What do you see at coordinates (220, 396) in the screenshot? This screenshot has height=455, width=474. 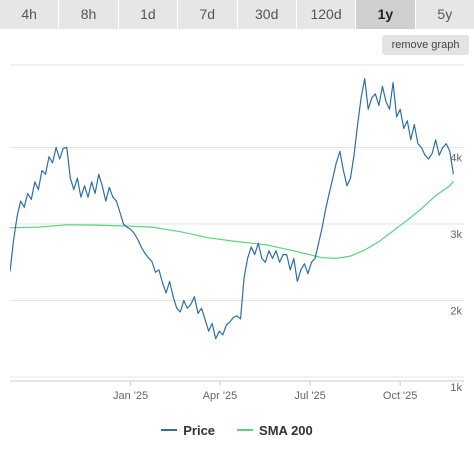 I see `x-tick-label: Apr '25` at bounding box center [220, 396].